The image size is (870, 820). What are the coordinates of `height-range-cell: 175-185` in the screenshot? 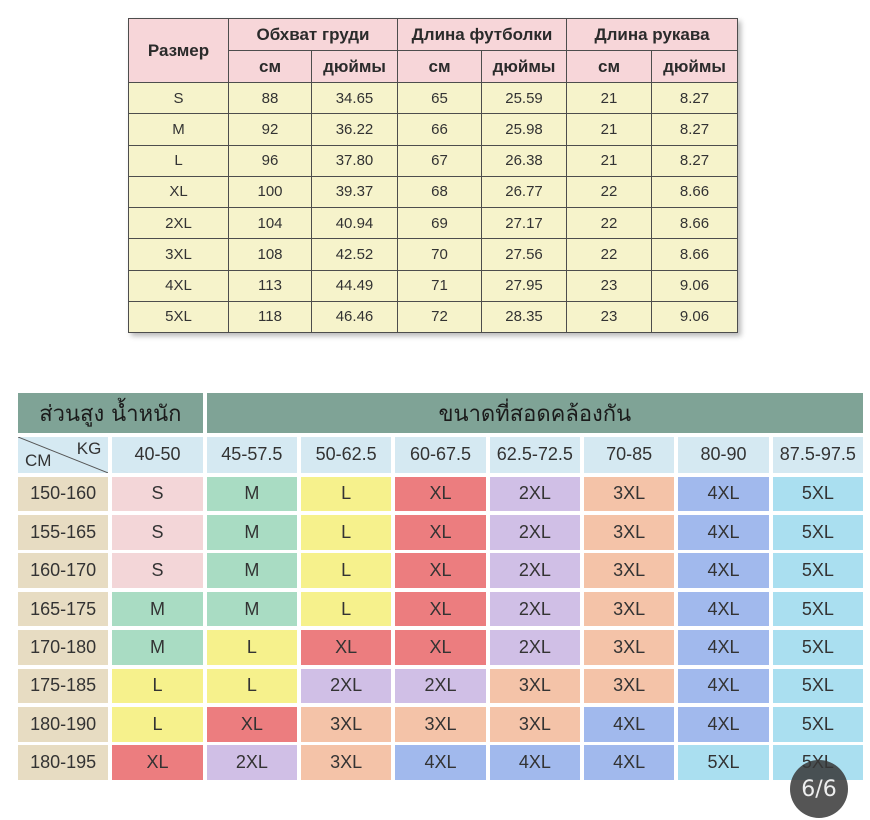 It's located at (63, 686).